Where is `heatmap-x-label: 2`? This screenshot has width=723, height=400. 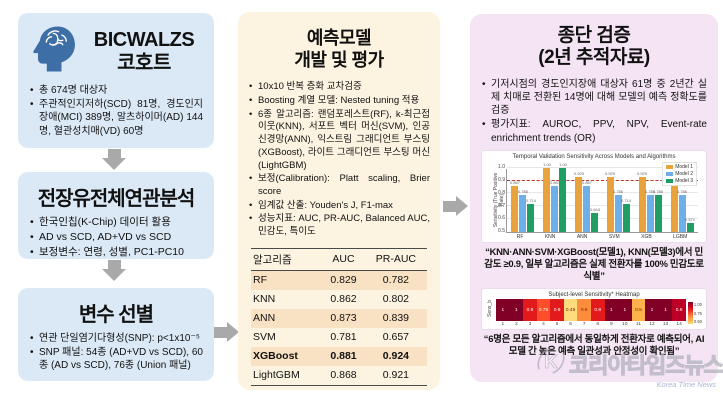 heatmap-x-label: 2 is located at coordinates (516, 325).